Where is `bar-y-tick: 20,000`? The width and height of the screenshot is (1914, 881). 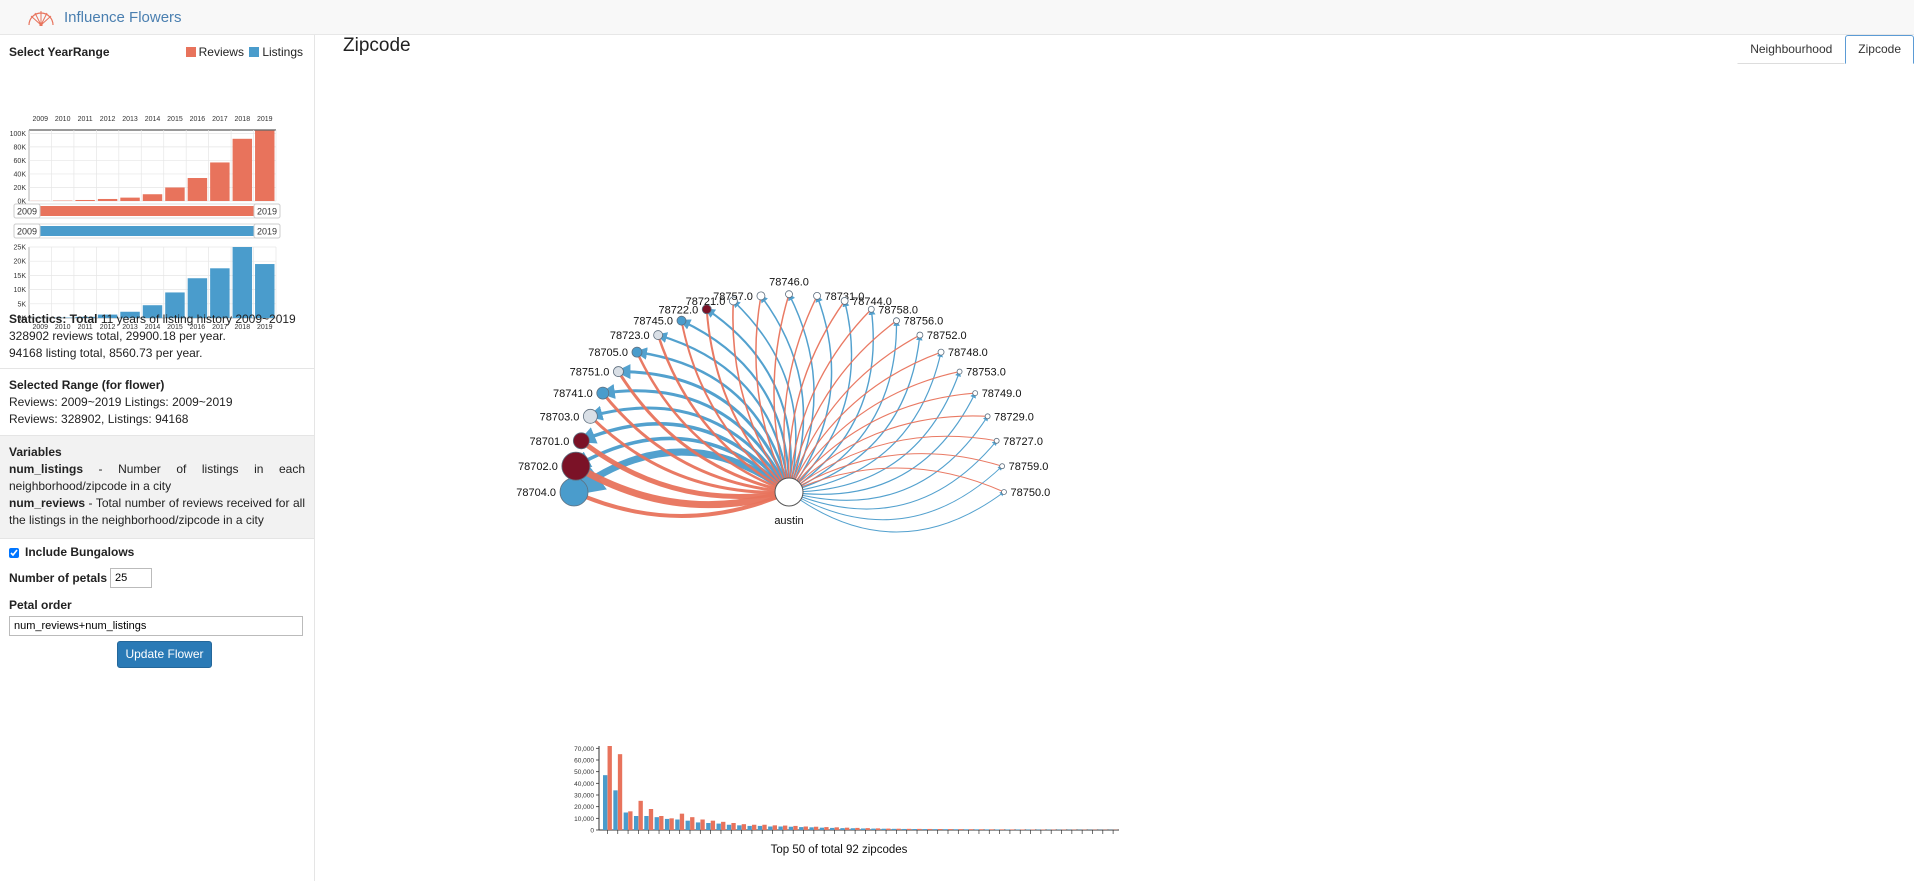 bar-y-tick: 20,000 is located at coordinates (584, 807).